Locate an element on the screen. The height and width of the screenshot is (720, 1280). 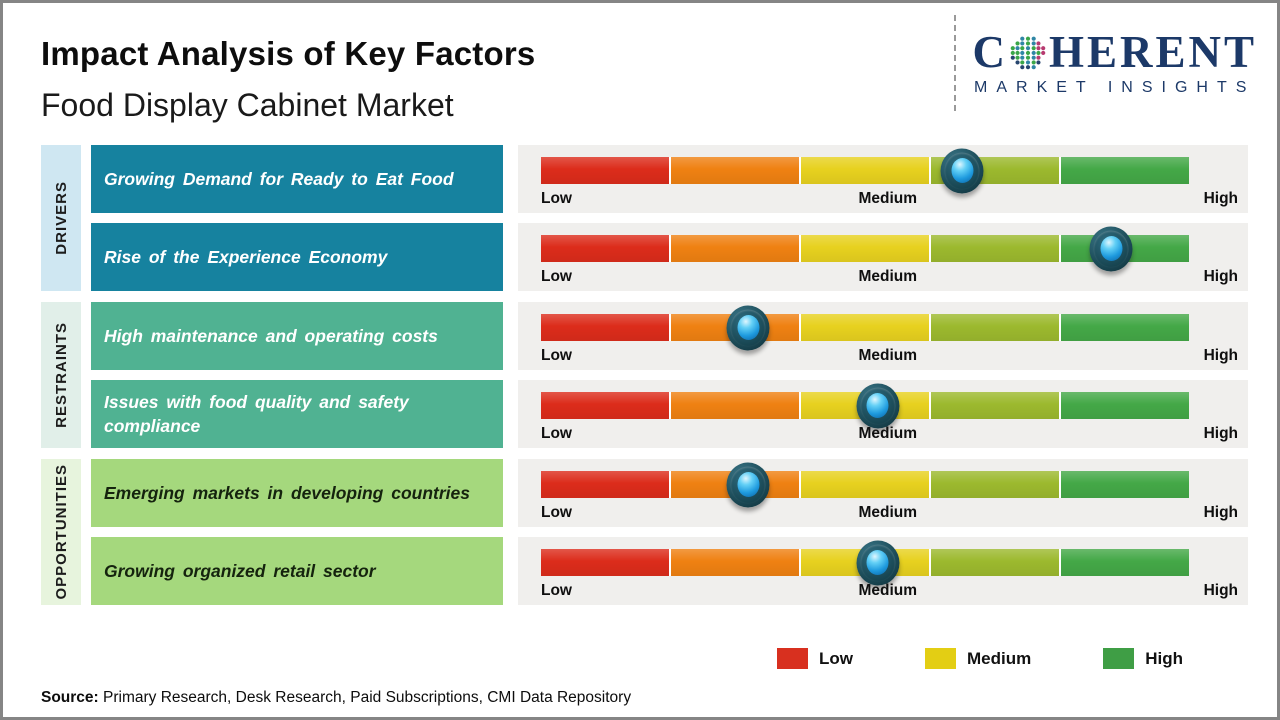
page-title: Impact Analysis of Key Factors is located at coordinates (288, 53).